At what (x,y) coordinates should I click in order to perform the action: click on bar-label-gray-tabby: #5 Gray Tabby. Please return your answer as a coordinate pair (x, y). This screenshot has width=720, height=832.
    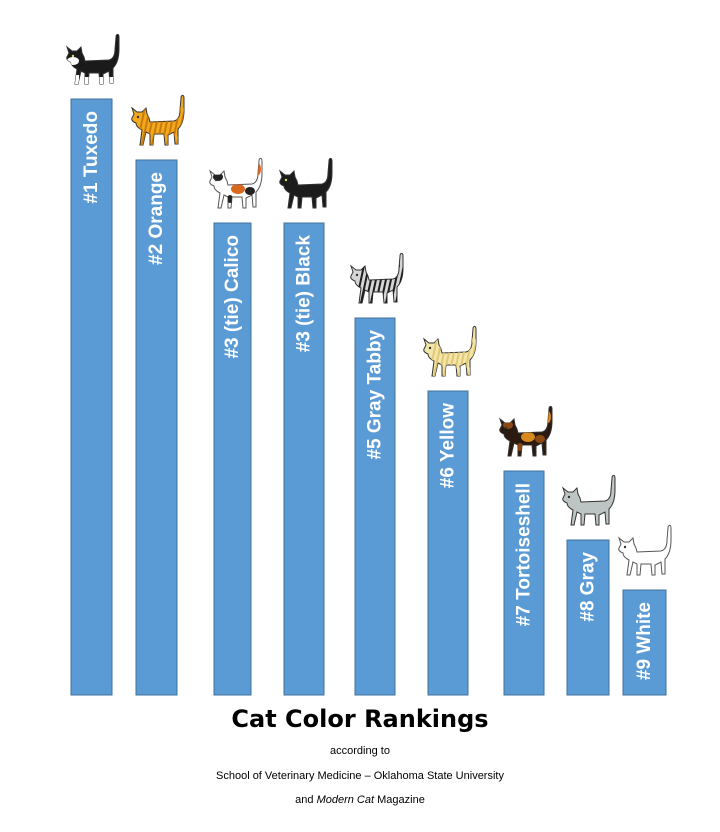
    Looking at the image, I should click on (375, 395).